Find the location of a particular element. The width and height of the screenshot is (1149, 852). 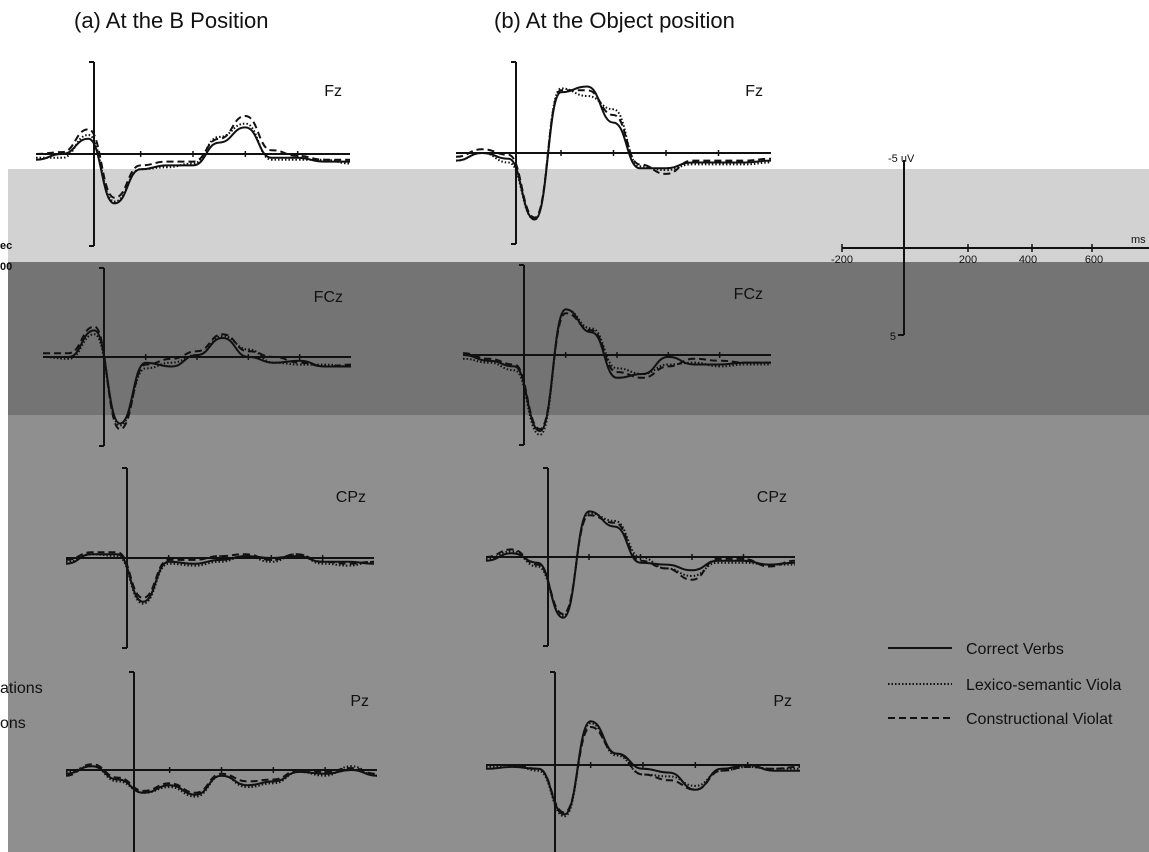

scale-key: -5 uV 5 ms -200 200 400 600 is located at coordinates (990, 248).